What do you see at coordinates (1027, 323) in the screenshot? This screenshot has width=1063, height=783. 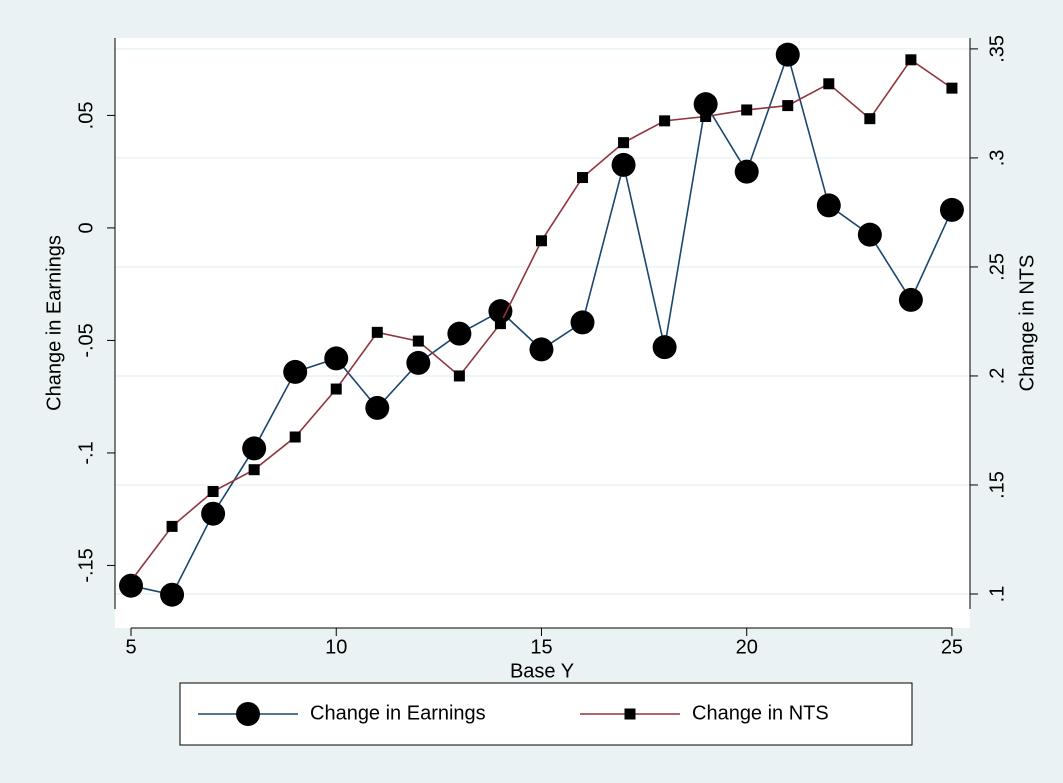 I see `y2-axis-label: Change in NTS` at bounding box center [1027, 323].